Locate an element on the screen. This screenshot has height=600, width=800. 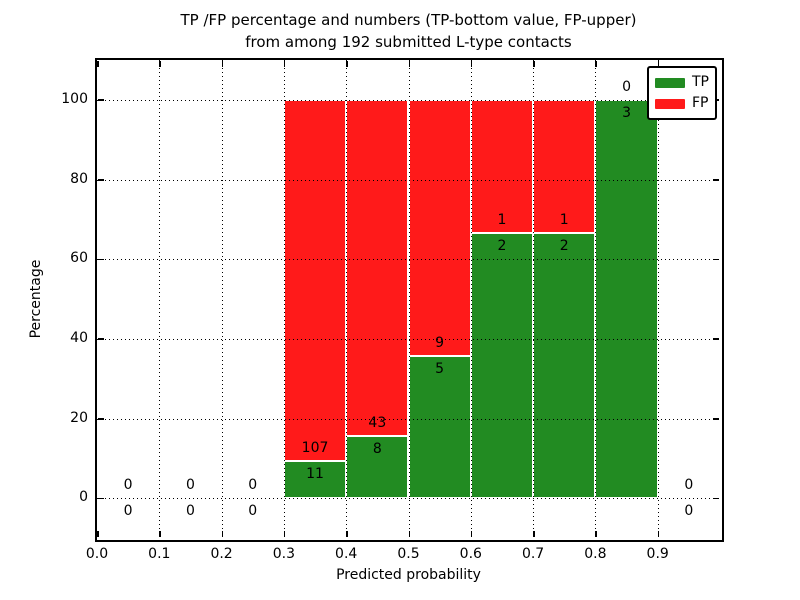
x-tick-label: 0.6 is located at coordinates (470, 554).